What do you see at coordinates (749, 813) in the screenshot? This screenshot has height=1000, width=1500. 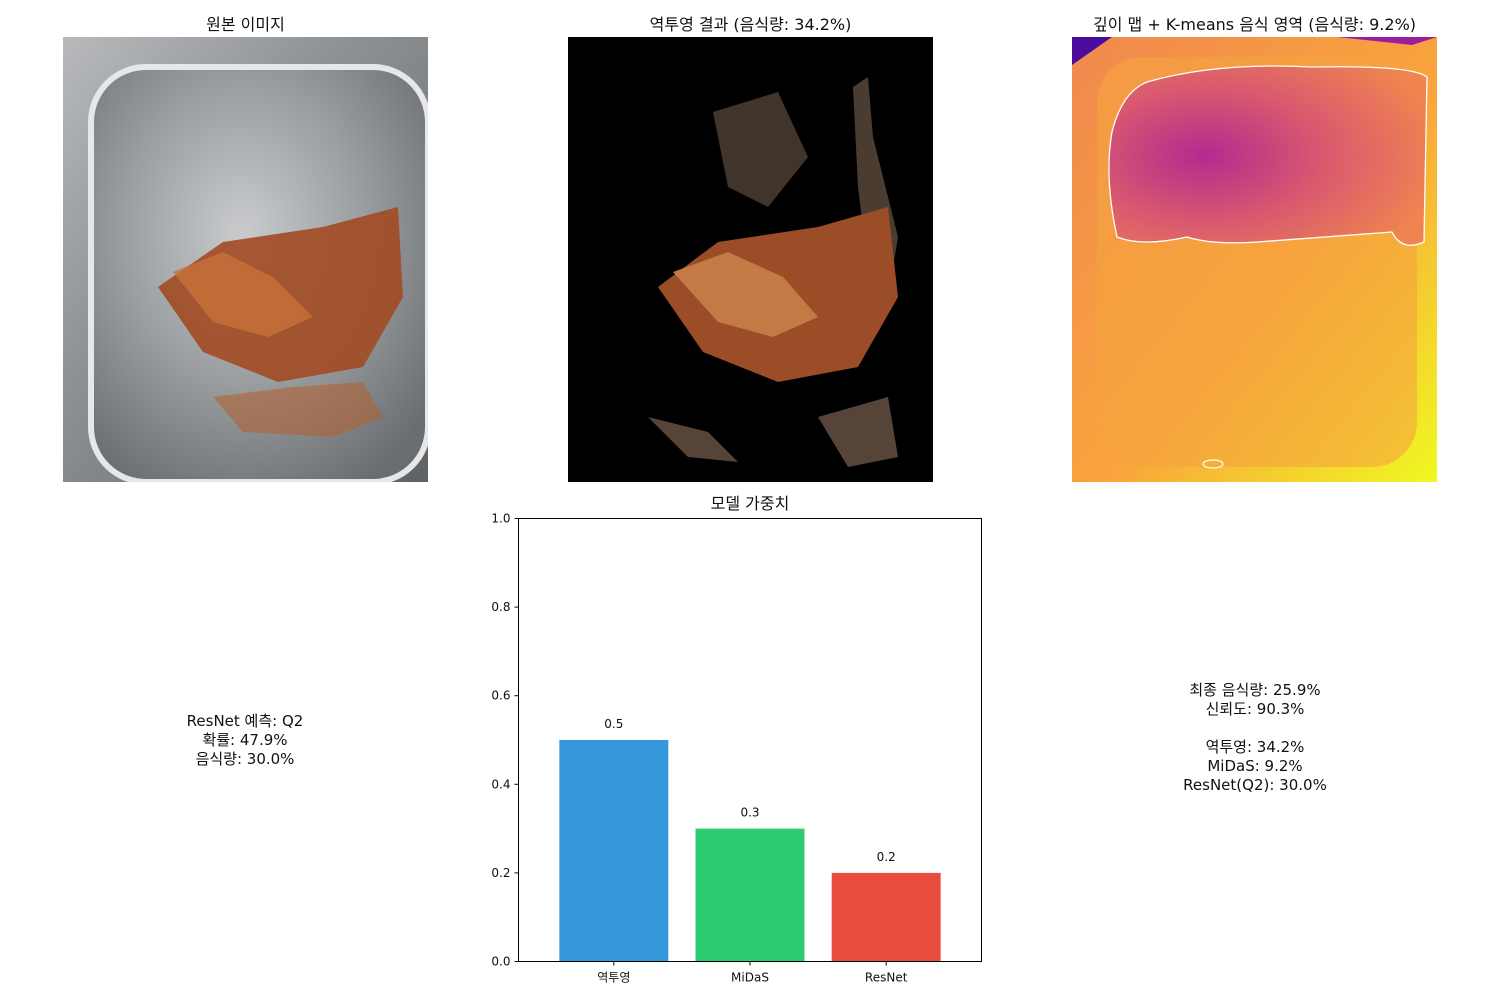 I see `bar-value-label: 0.3` at bounding box center [749, 813].